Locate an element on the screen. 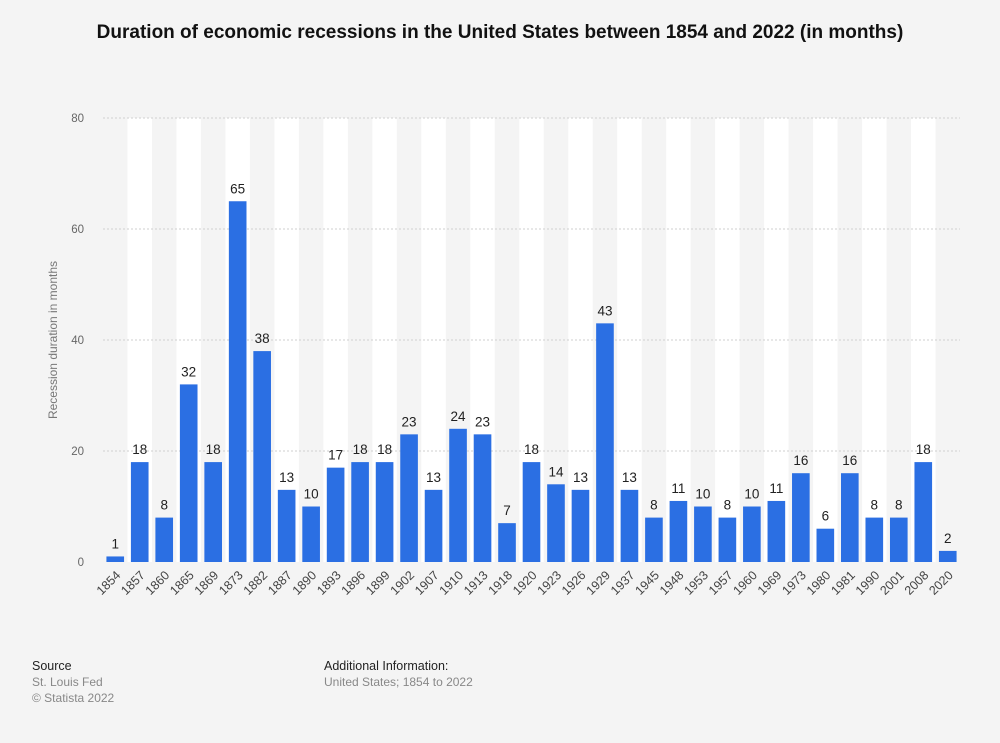  source-label: Source is located at coordinates (52, 666).